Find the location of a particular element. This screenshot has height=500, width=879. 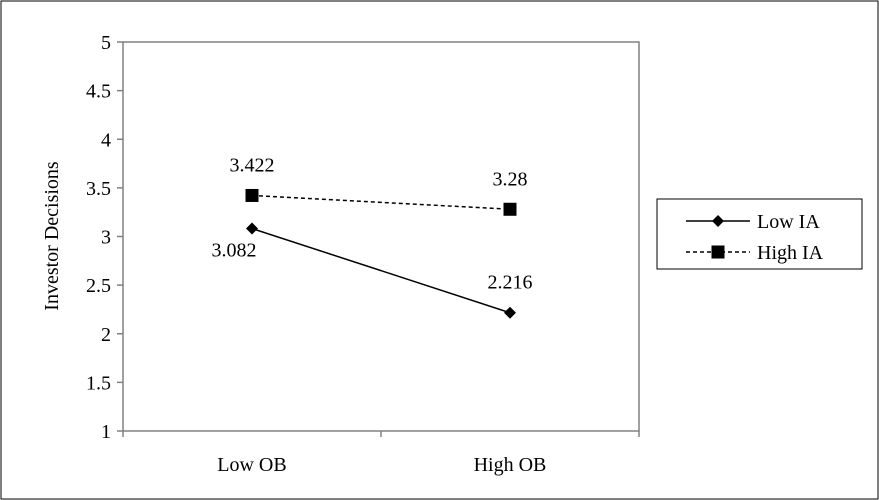

series-high-ia is located at coordinates (381, 202).